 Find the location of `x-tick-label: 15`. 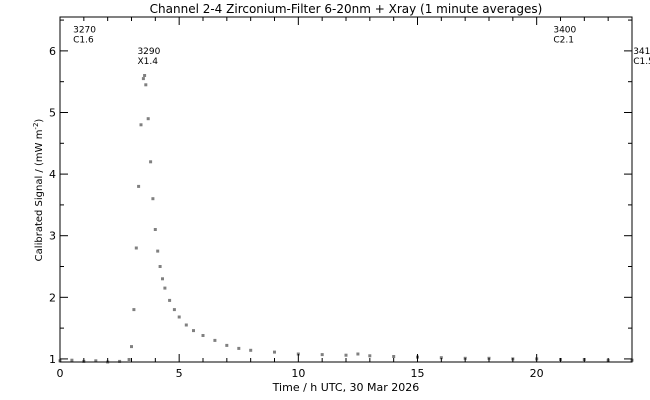

x-tick-label: 15 is located at coordinates (418, 373).